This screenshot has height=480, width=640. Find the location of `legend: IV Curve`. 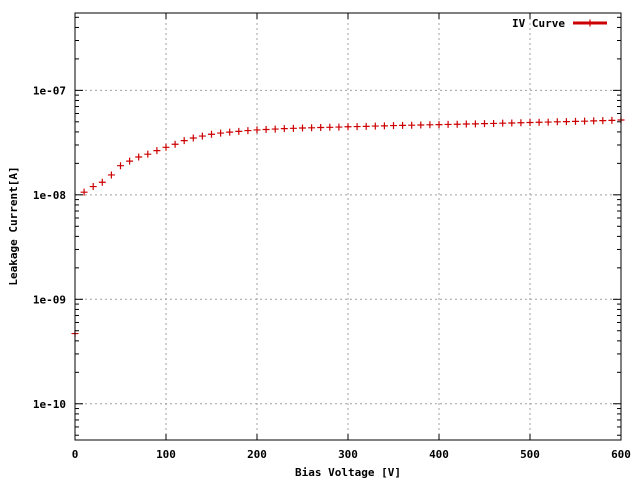

legend: IV Curve is located at coordinates (559, 23).